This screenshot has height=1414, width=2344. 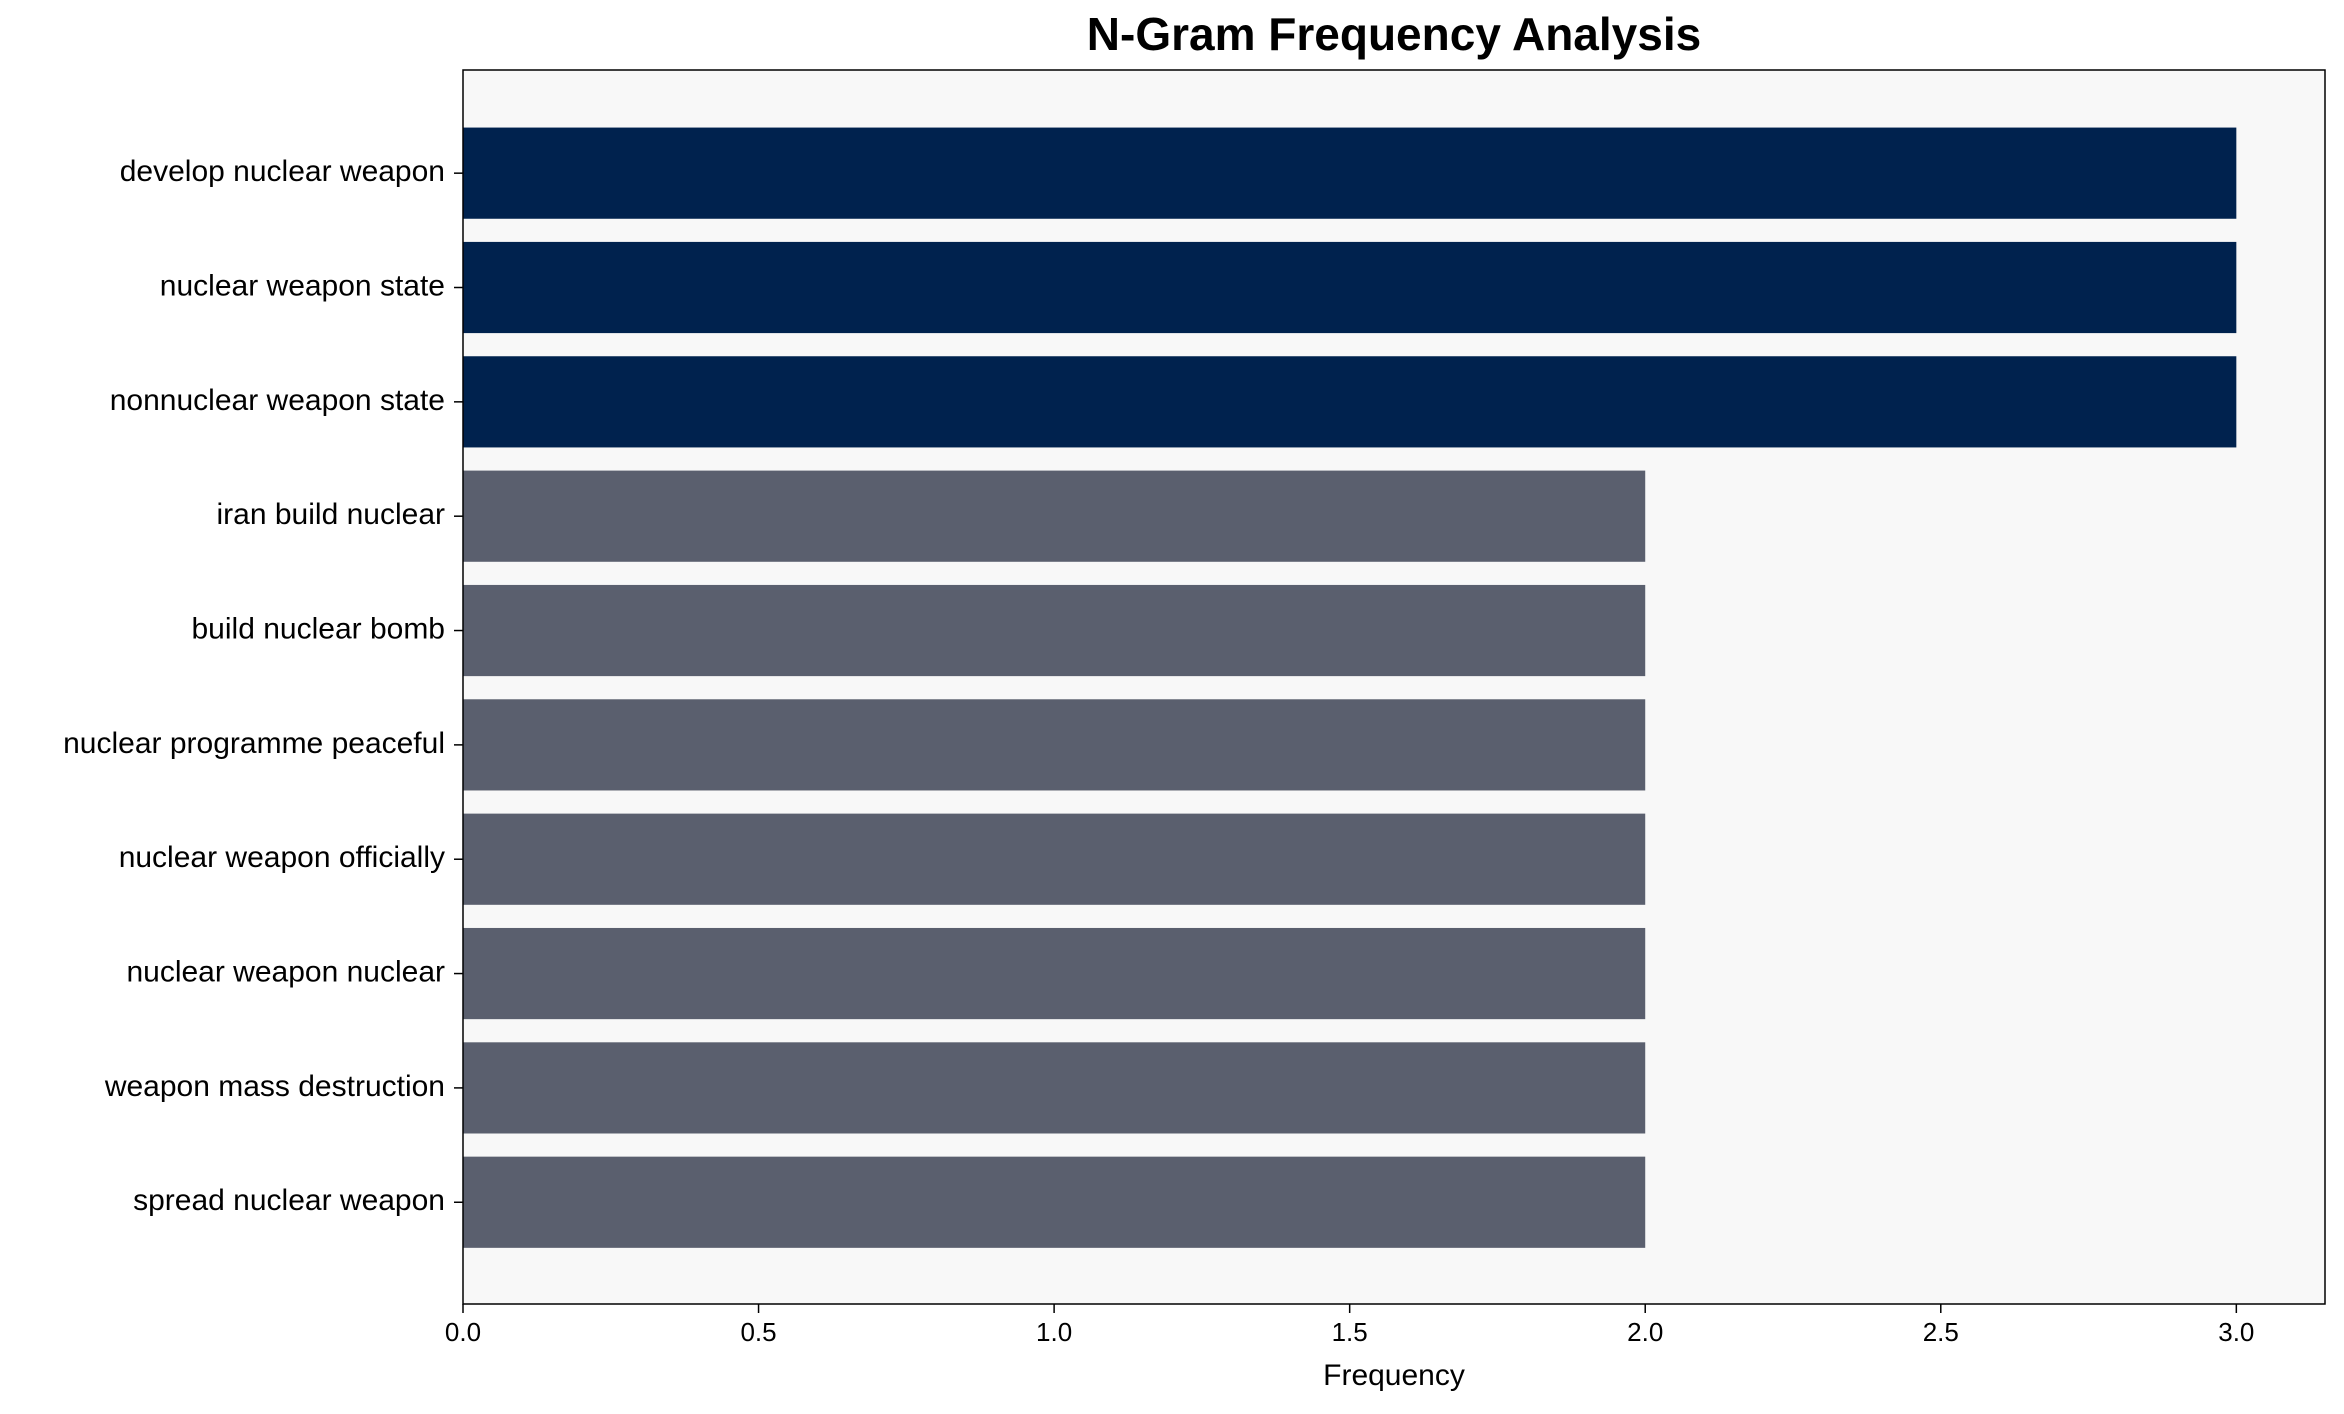 I want to click on y-tick-label: build nuclear bomb, so click(x=319, y=628).